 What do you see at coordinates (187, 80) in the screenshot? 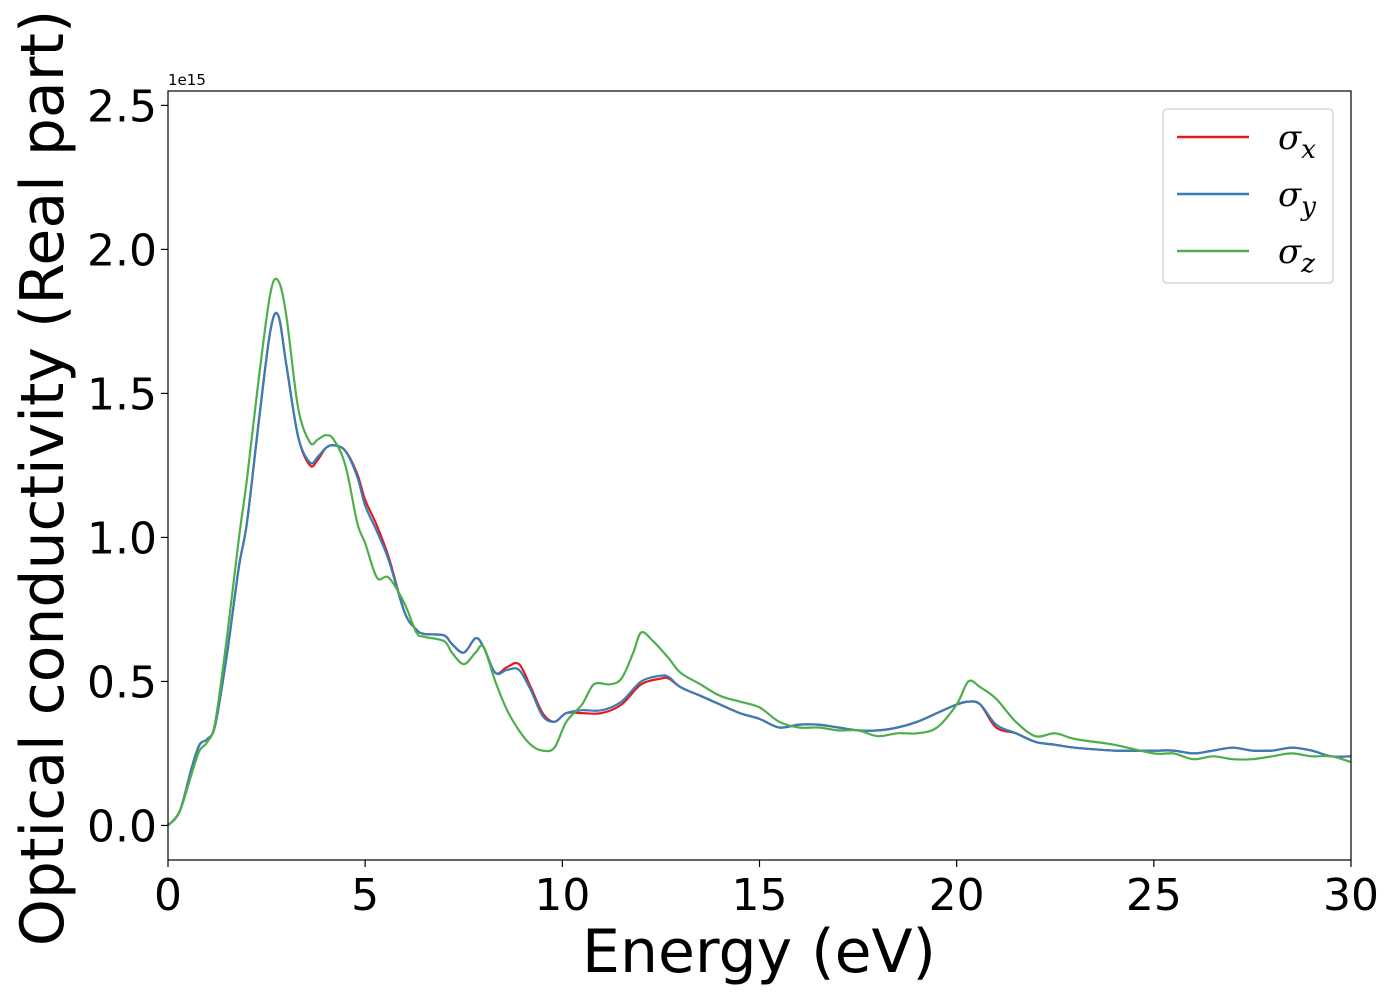
I see `y-offset-label: 1e15` at bounding box center [187, 80].